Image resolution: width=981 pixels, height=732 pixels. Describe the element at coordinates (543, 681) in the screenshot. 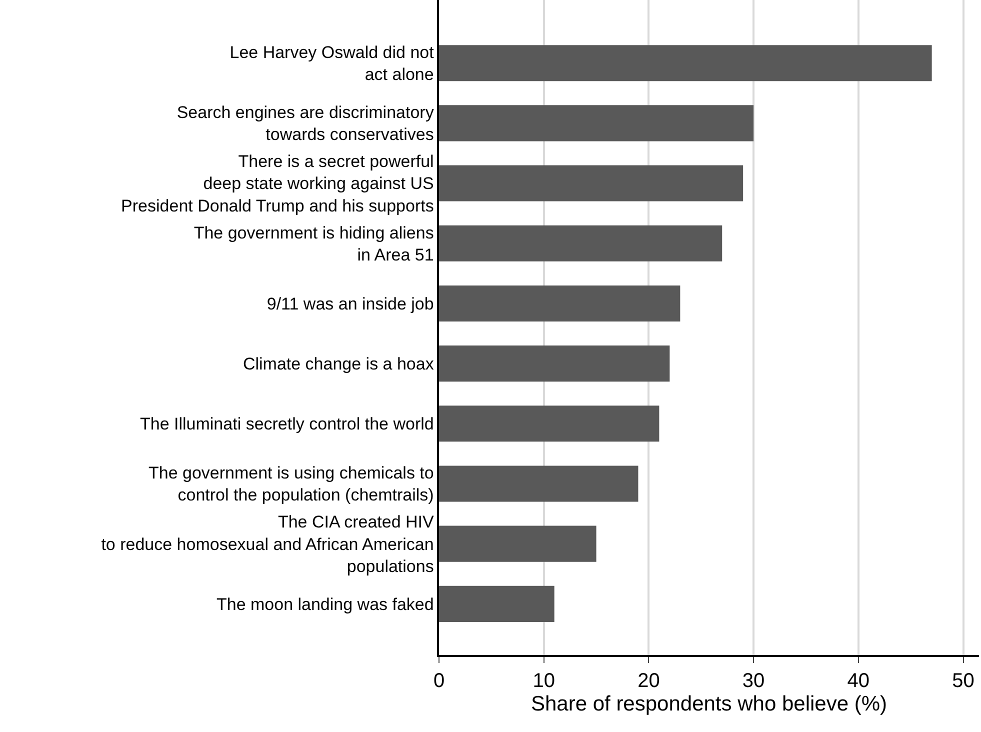

I see `x-tick-label: 10` at that location.